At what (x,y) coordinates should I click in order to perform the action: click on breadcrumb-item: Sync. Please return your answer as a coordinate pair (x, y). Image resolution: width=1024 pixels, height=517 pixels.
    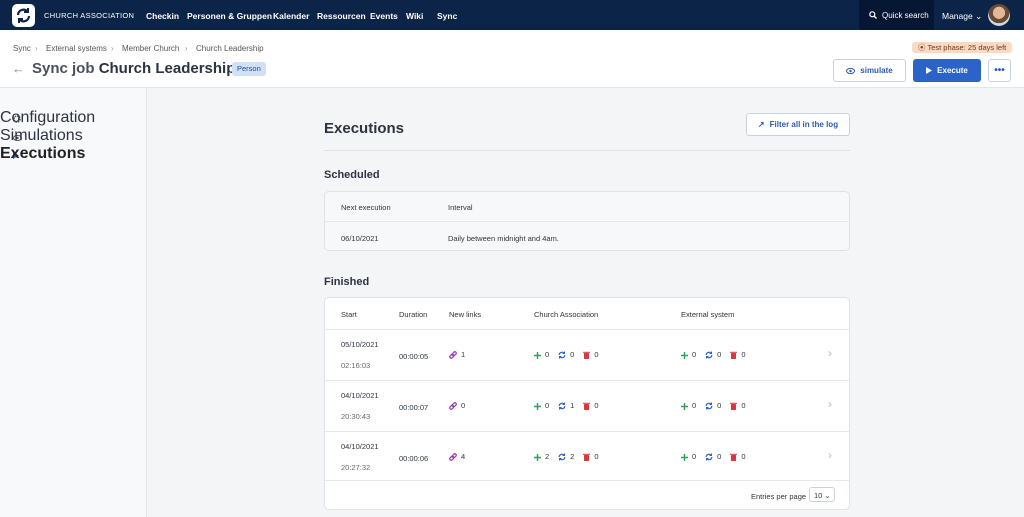
    Looking at the image, I should click on (22, 48).